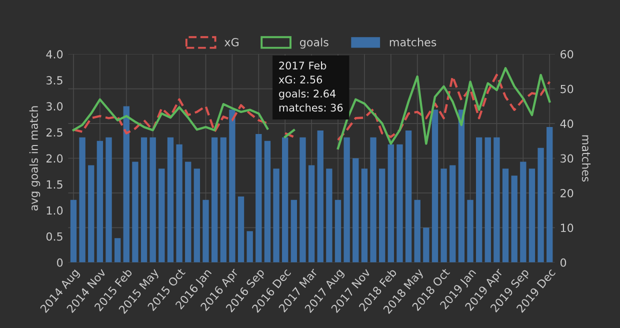  Describe the element at coordinates (314, 43) in the screenshot. I see `legend-label: goals` at that location.